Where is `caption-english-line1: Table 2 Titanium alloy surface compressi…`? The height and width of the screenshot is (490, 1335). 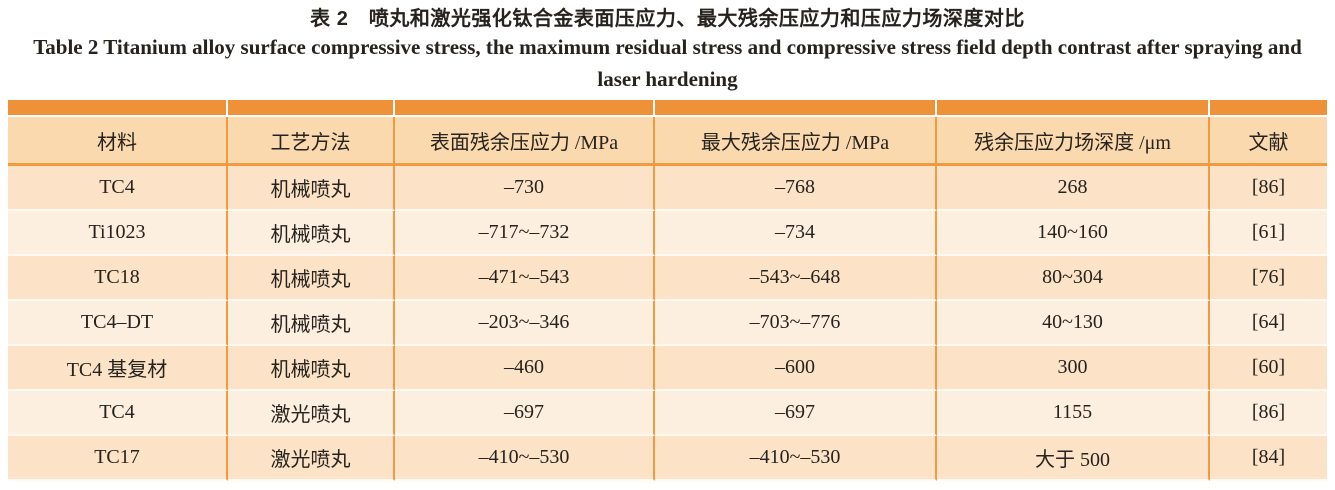 caption-english-line1: Table 2 Titanium alloy surface compressi… is located at coordinates (667, 47).